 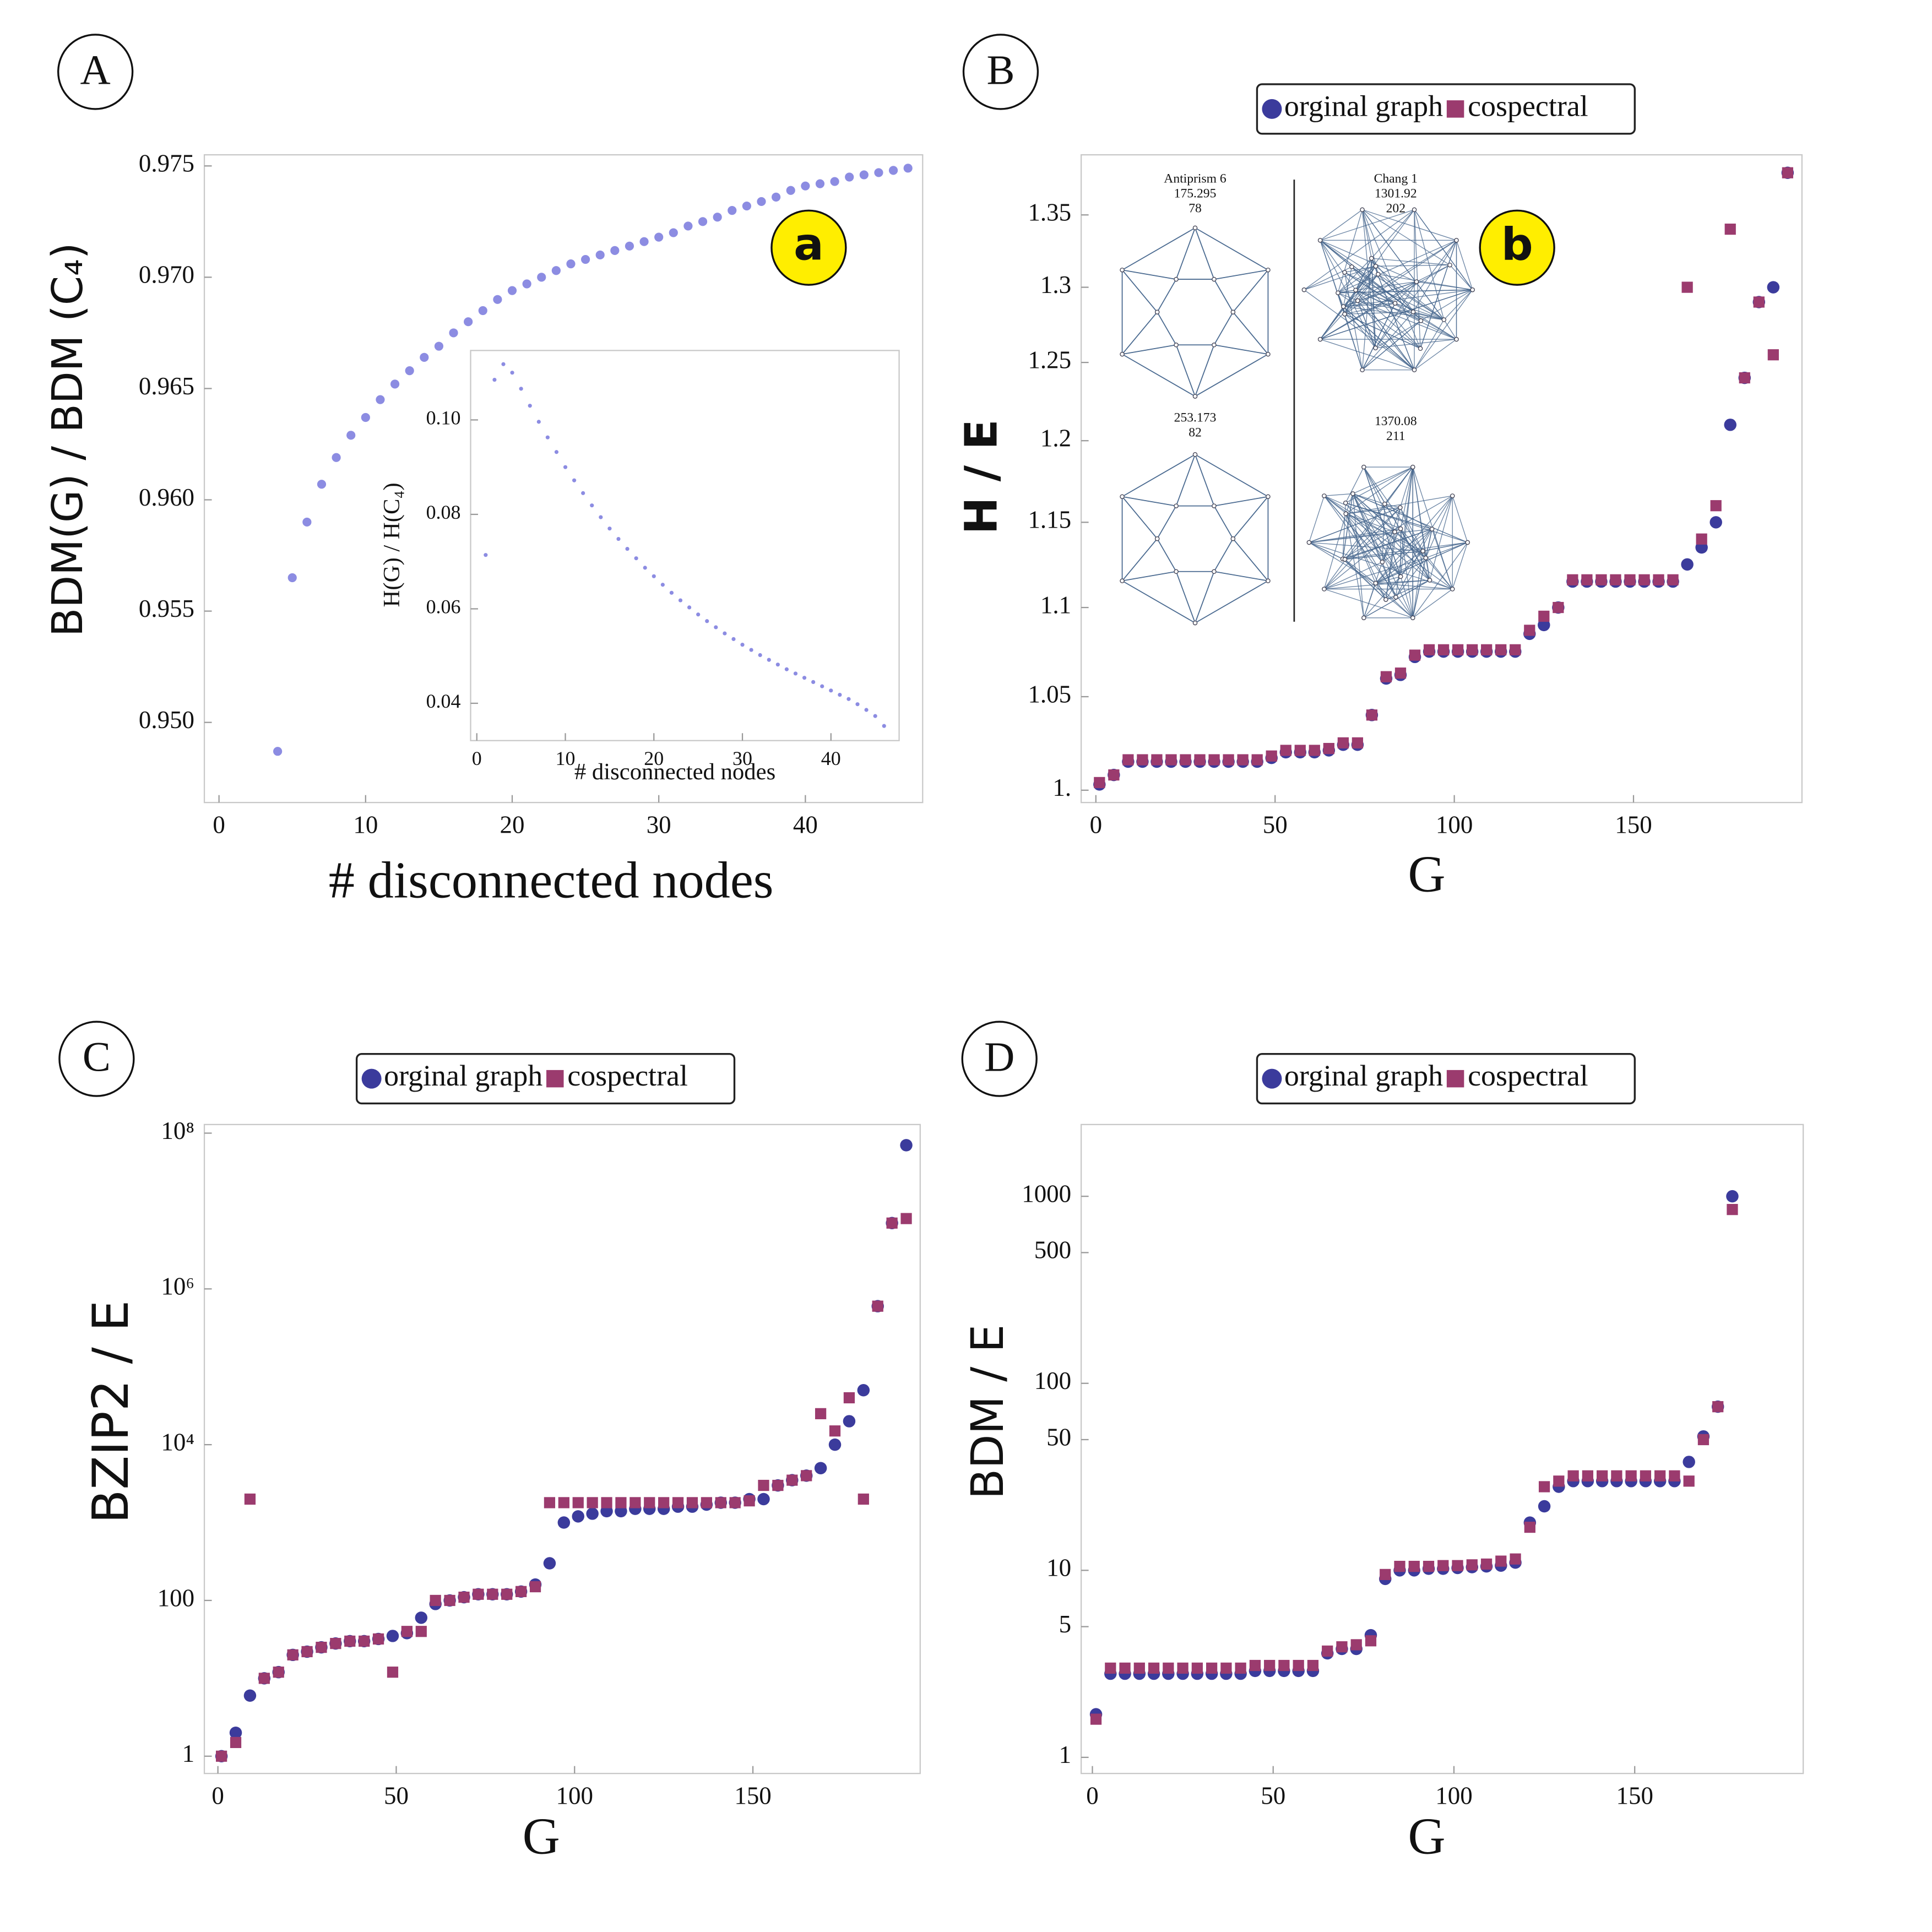 I want to click on graph-drawing, so click(x=1388, y=289).